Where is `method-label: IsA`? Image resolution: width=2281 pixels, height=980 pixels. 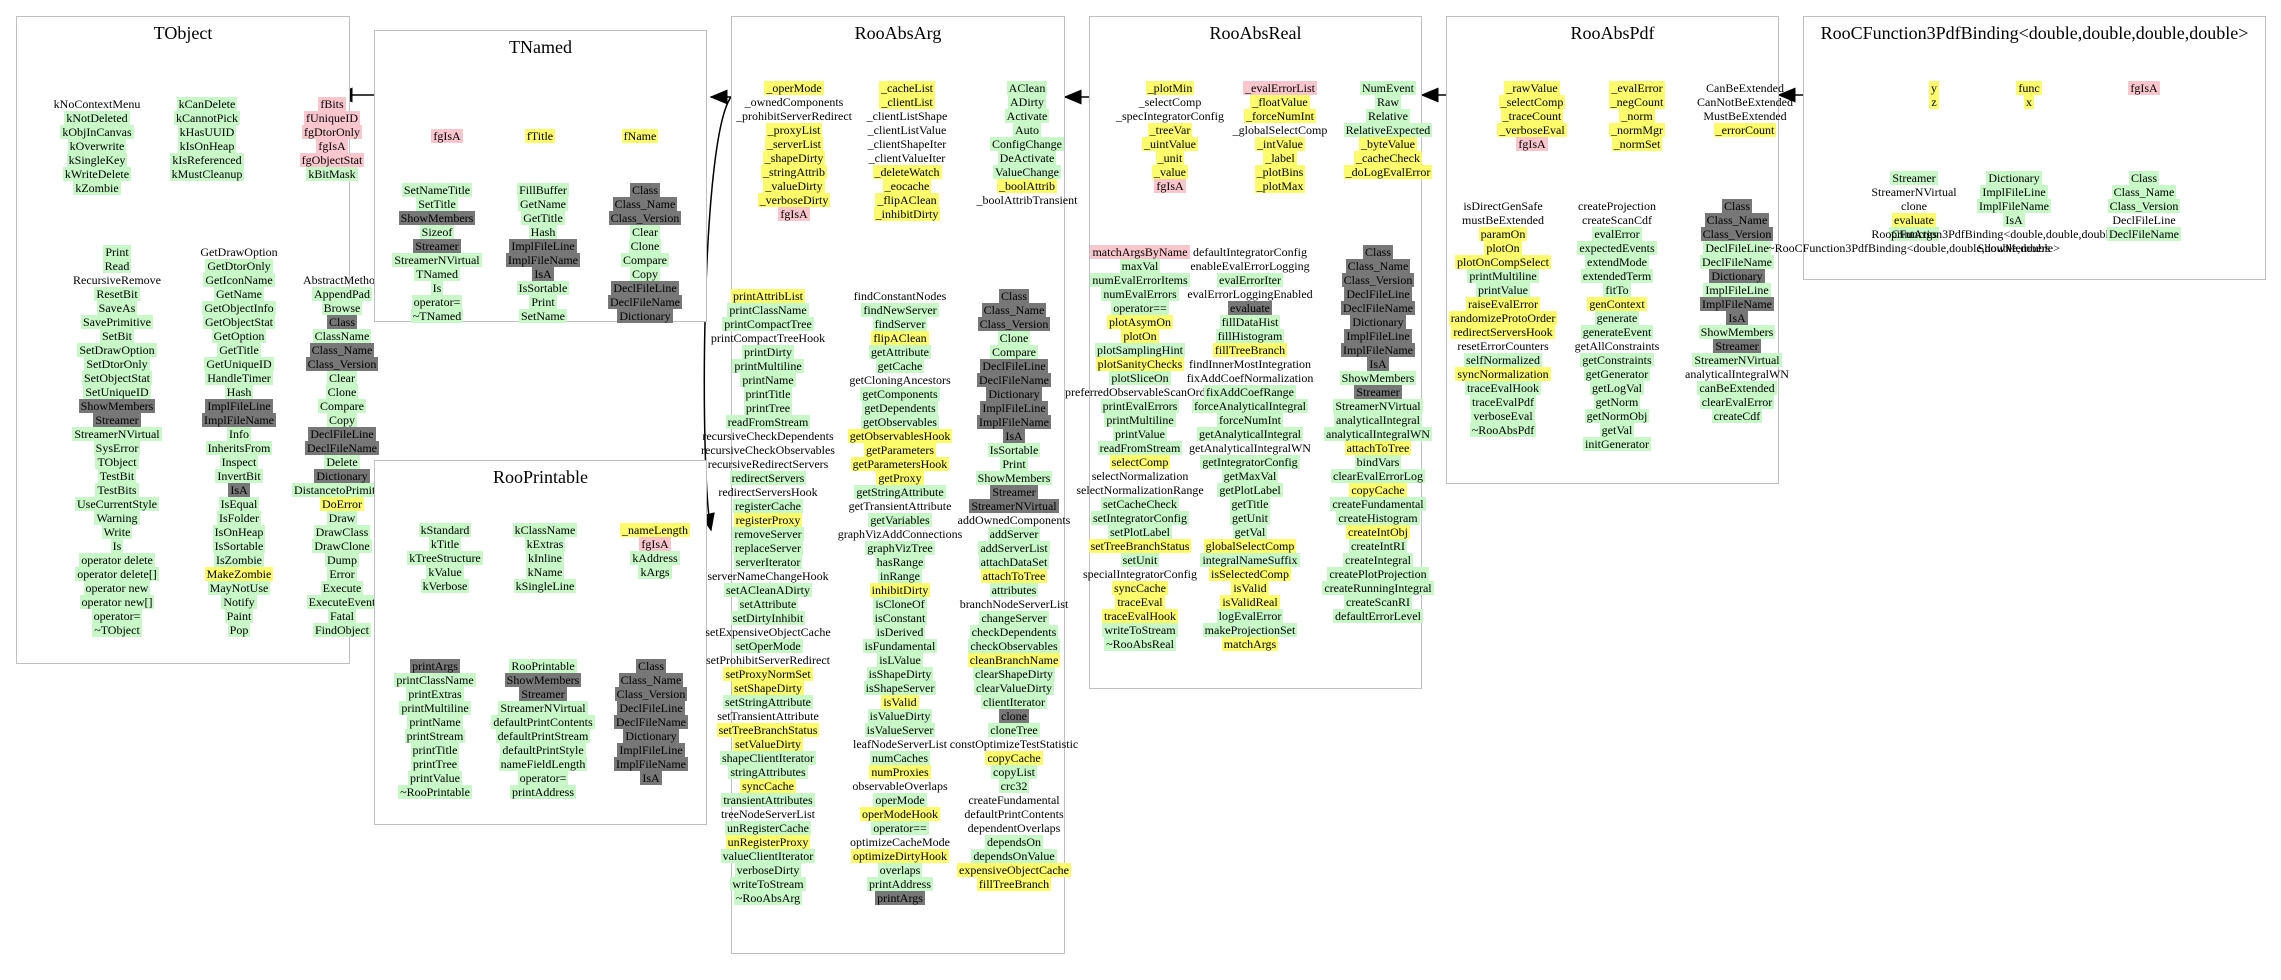
method-label: IsA is located at coordinates (1378, 364).